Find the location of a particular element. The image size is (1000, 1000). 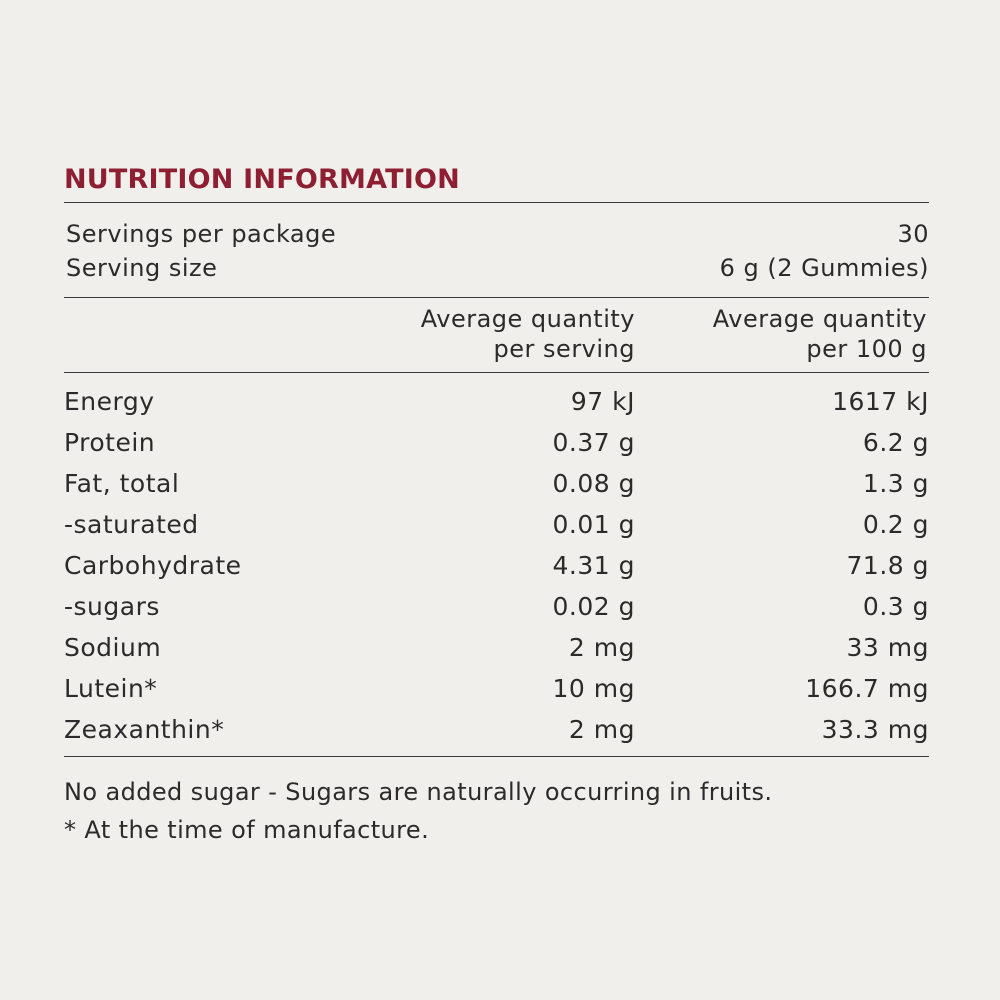

table-row: Fat, total 0.08 g 1.3 g is located at coordinates (496, 483).